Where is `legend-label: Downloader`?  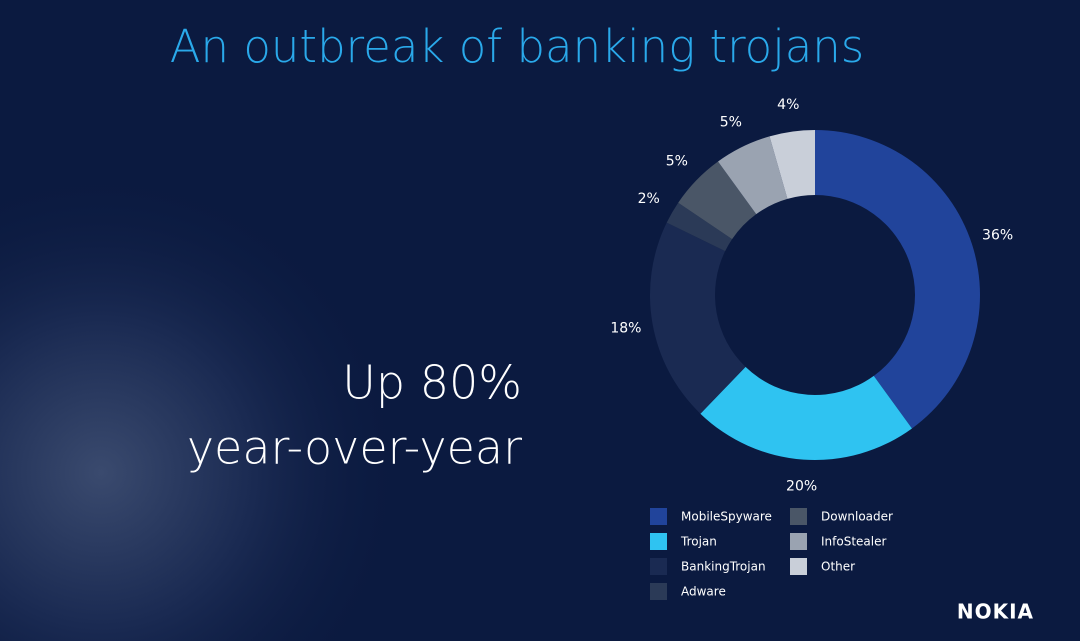
legend-label: Downloader is located at coordinates (857, 517).